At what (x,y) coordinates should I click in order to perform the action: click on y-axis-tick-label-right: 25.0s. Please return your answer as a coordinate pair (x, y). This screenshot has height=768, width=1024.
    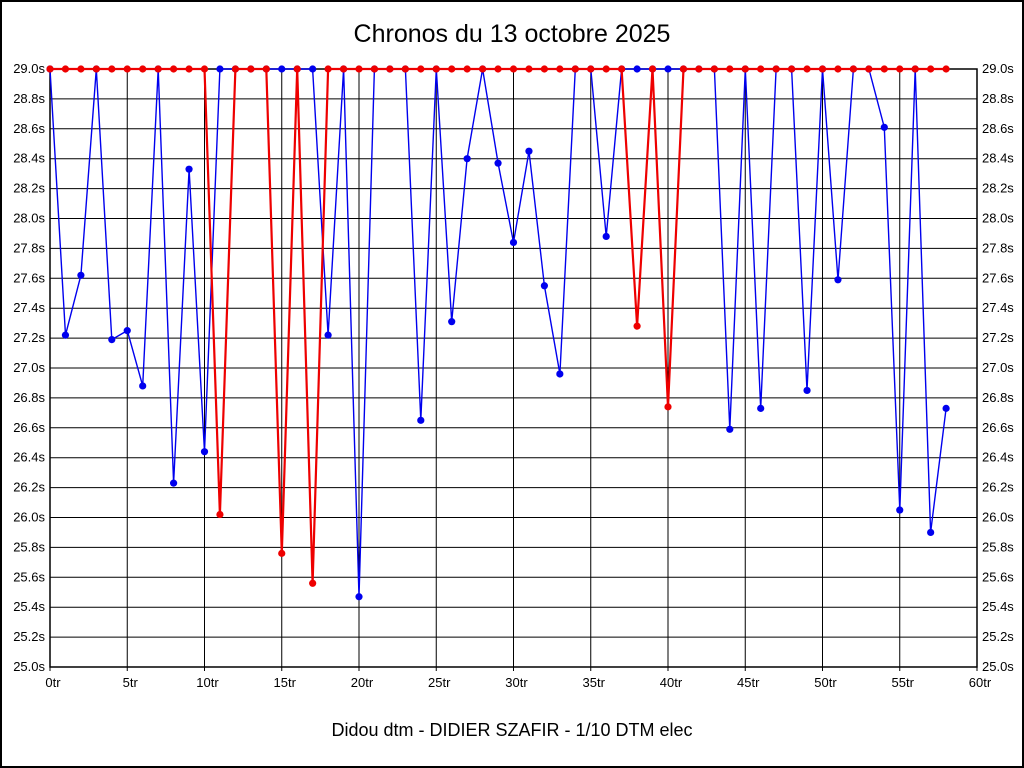
    Looking at the image, I should click on (998, 666).